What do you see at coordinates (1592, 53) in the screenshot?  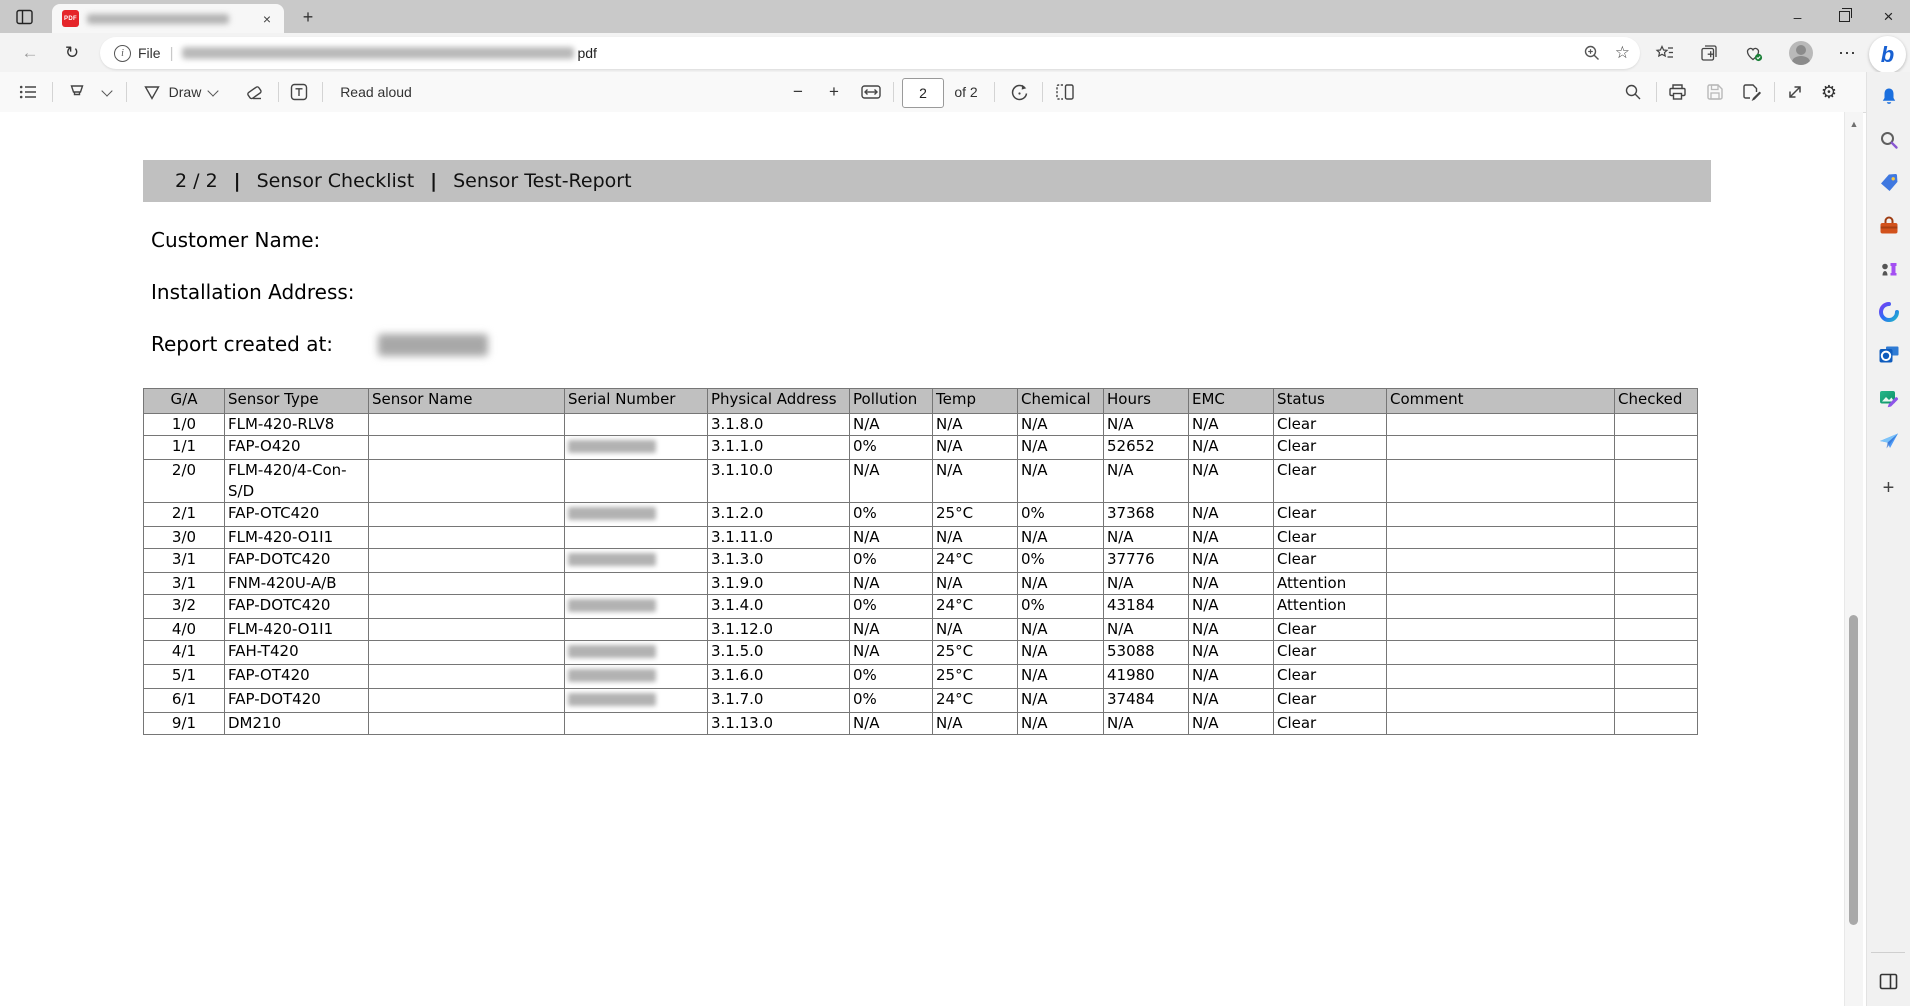 I see `zoom-page-icon` at bounding box center [1592, 53].